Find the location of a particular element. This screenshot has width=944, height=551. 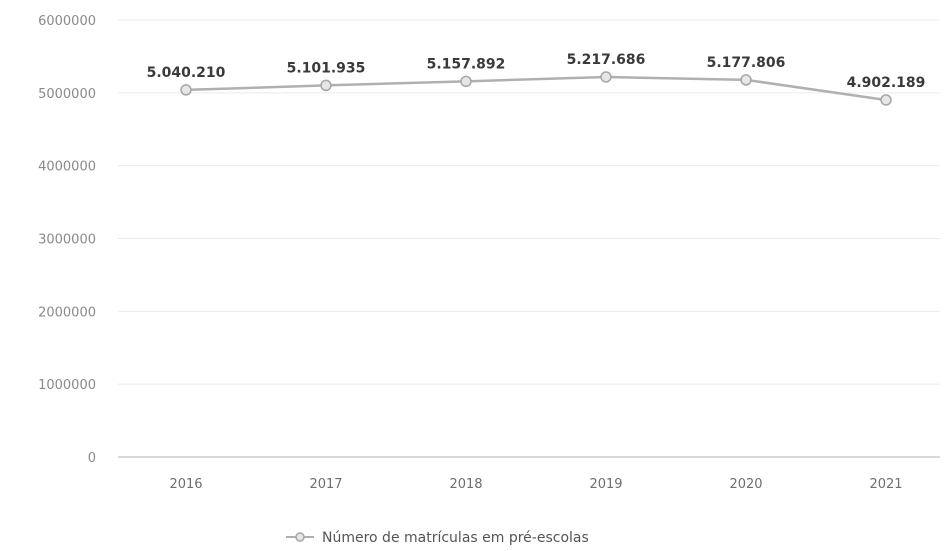

data-label: 5.177.806 is located at coordinates (746, 63).